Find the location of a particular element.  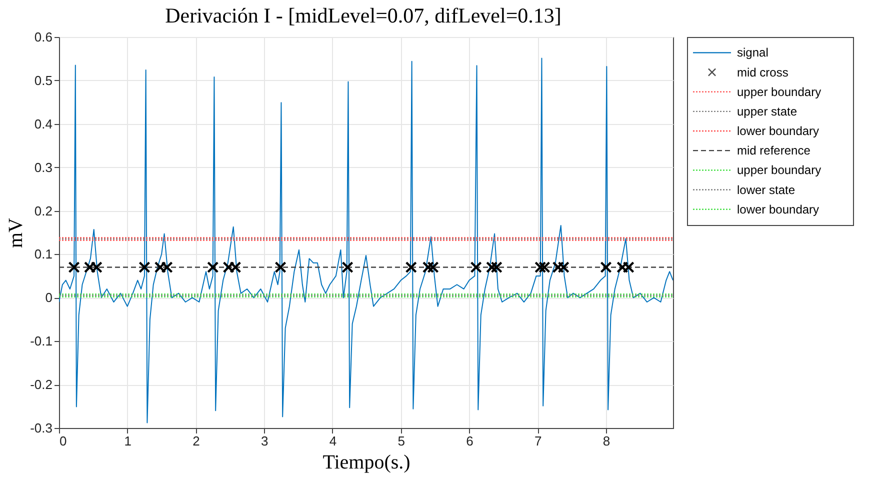

x-tick-label: 8 is located at coordinates (606, 441).